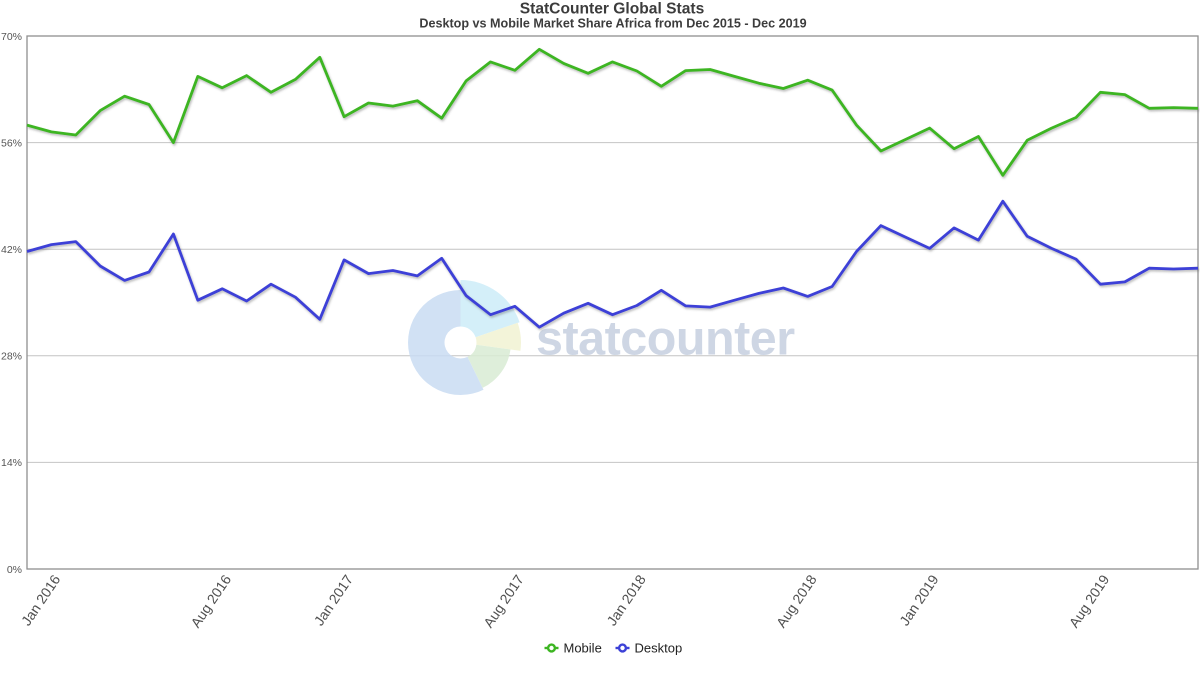  Describe the element at coordinates (659, 648) in the screenshot. I see `svg-text: Desktop` at that location.